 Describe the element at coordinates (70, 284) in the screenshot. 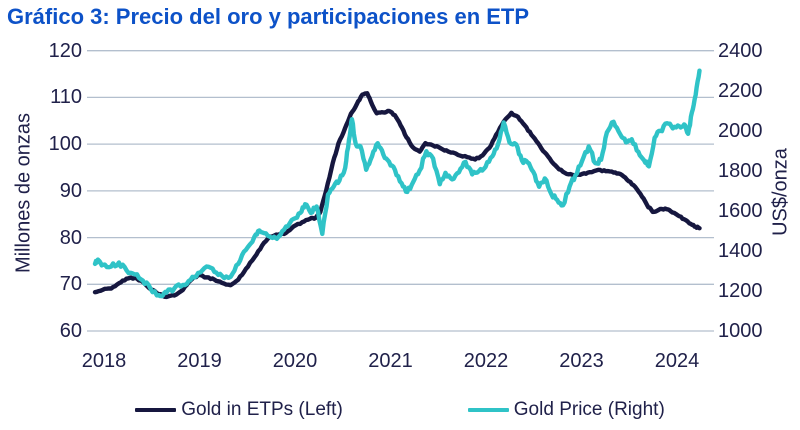

I see `left-axis-tick-label: 70` at that location.